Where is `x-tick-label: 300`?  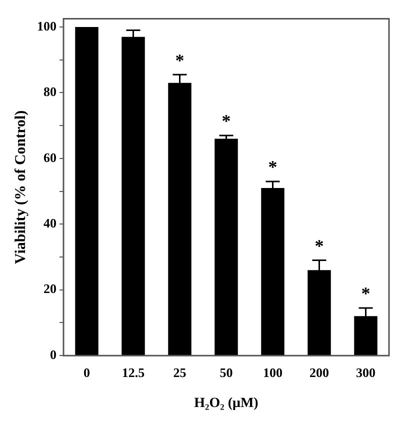
x-tick-label: 300 is located at coordinates (366, 372).